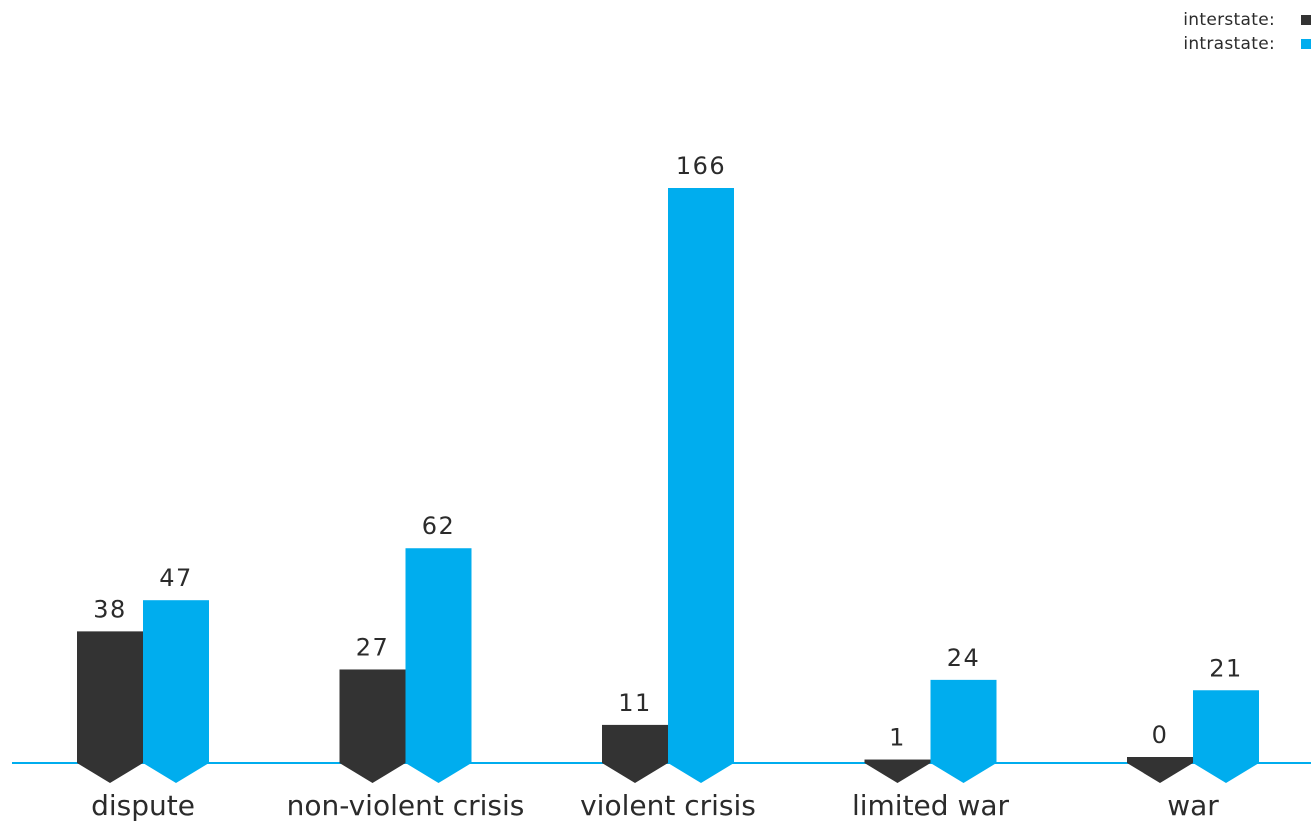  I want to click on legend-item-intrastate: intrastate:, so click(1211, 44).